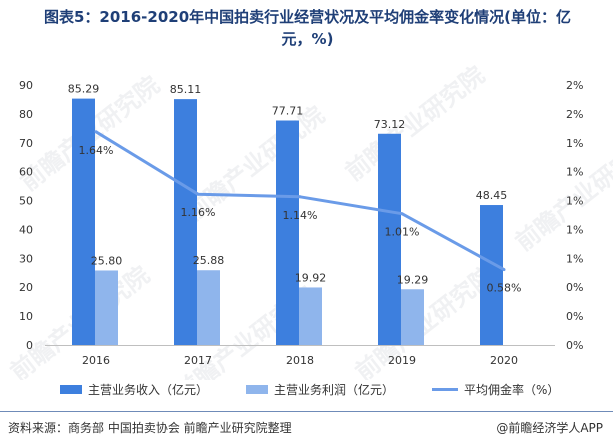 This screenshot has width=613, height=445. What do you see at coordinates (334, 390) in the screenshot?
I see `legend-label-profit: 主营业务利润（亿元）` at bounding box center [334, 390].